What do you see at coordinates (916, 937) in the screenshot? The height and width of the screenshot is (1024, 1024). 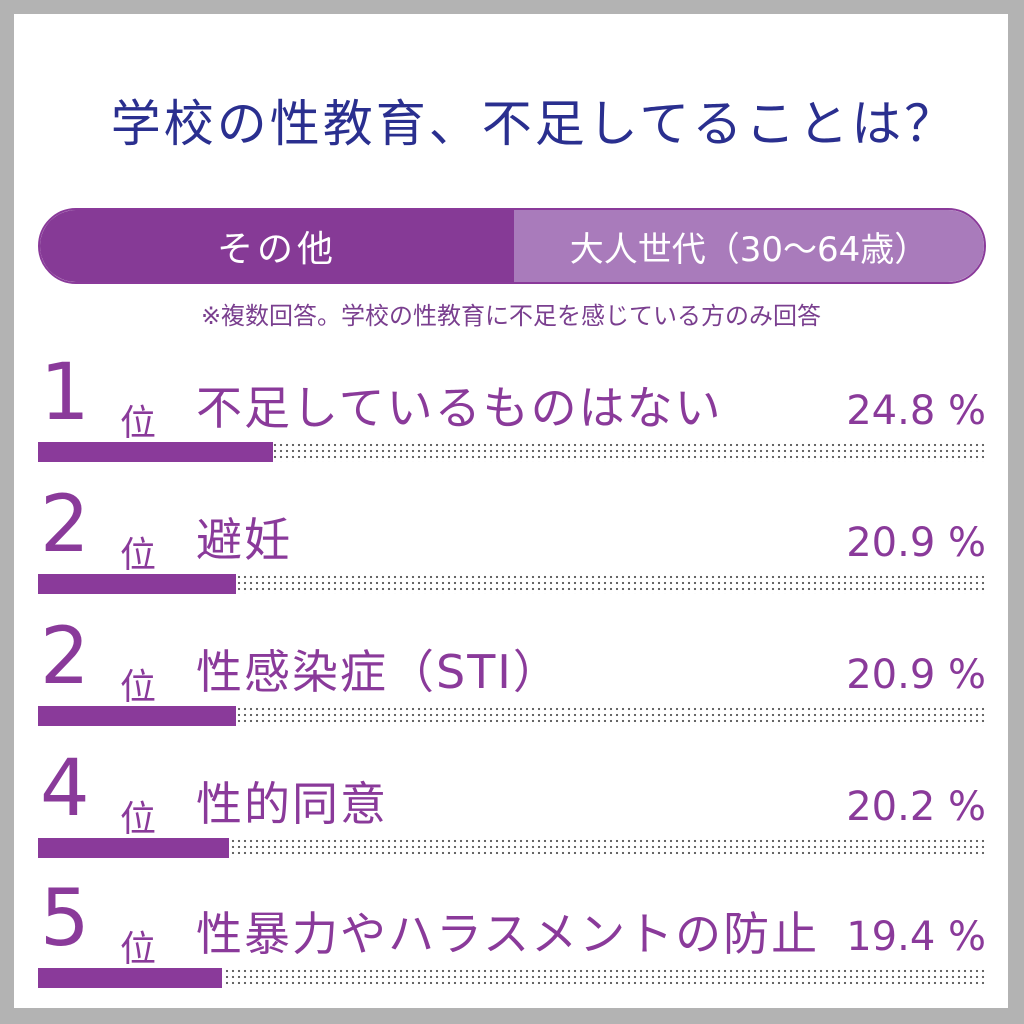 I see `value-label: 19.4 %` at bounding box center [916, 937].